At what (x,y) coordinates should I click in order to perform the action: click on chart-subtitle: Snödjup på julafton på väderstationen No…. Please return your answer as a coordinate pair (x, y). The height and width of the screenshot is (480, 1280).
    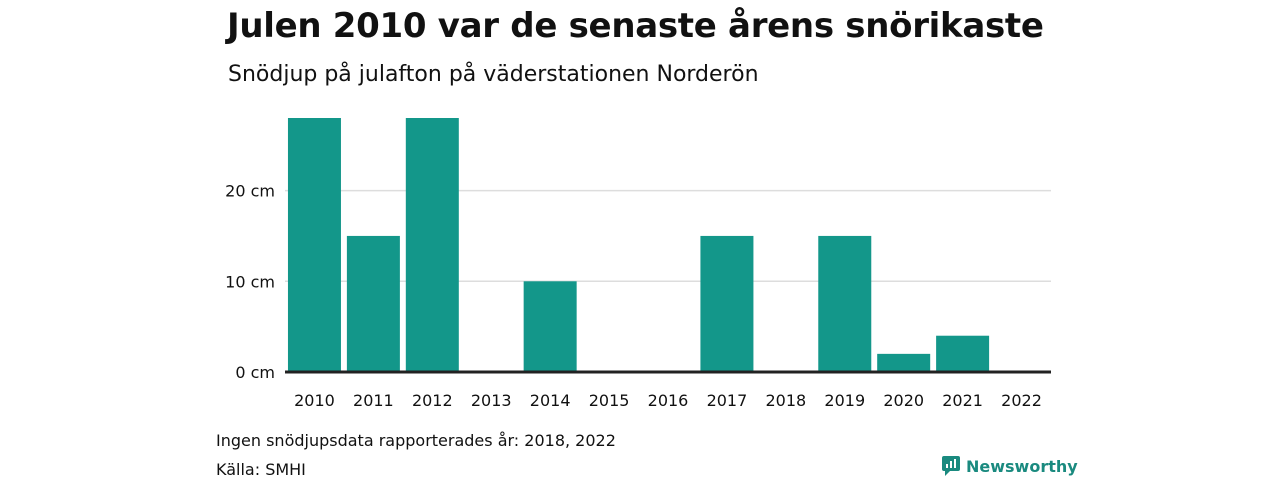
    Looking at the image, I should click on (493, 74).